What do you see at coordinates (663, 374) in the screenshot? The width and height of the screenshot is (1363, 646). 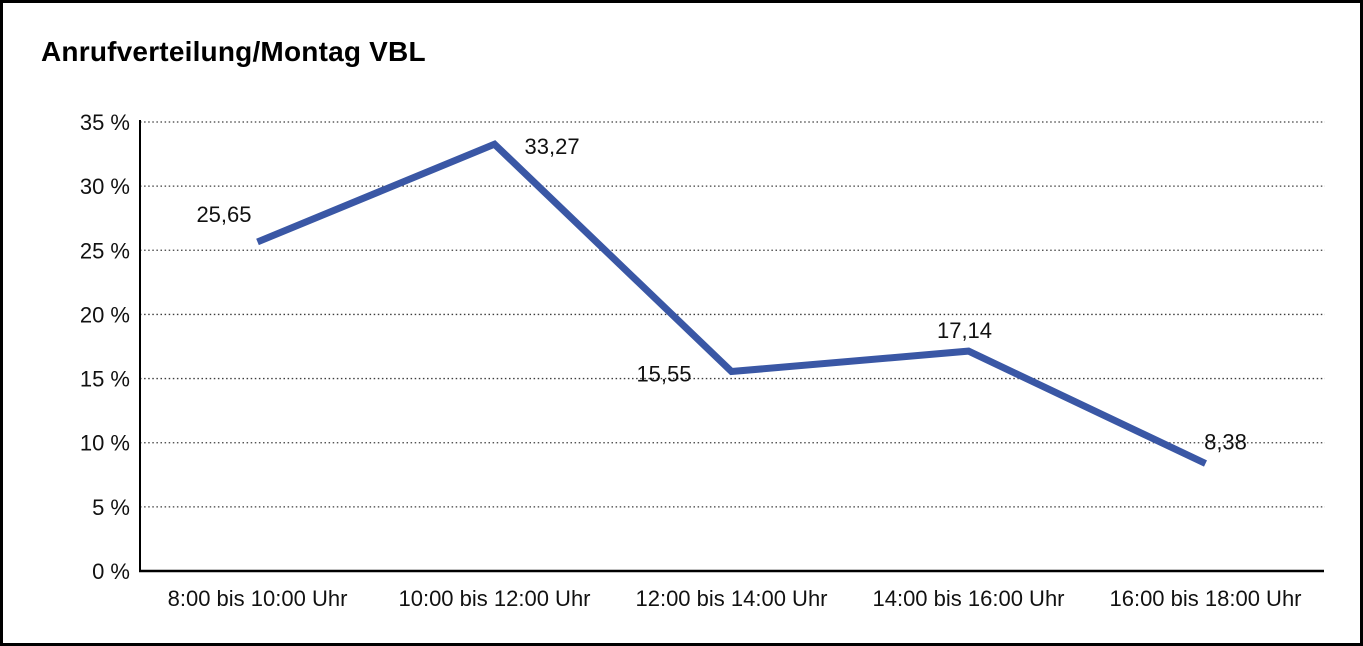 I see `data-point-value-label: 15,55` at bounding box center [663, 374].